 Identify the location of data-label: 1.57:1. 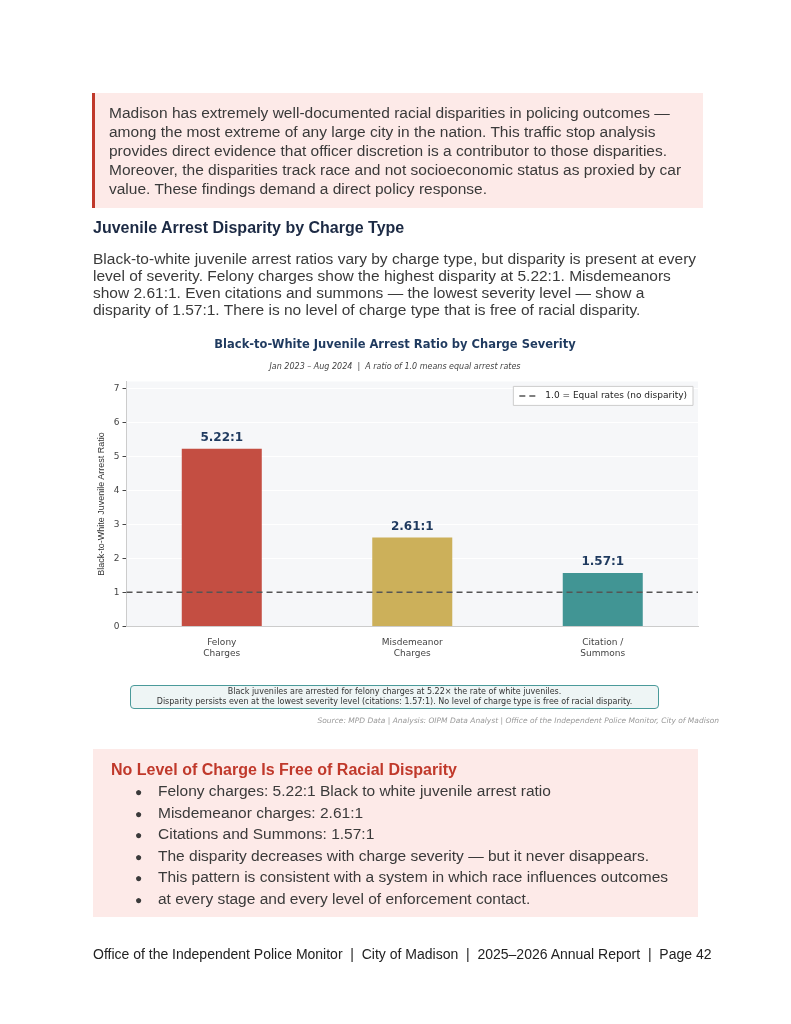
(603, 561).